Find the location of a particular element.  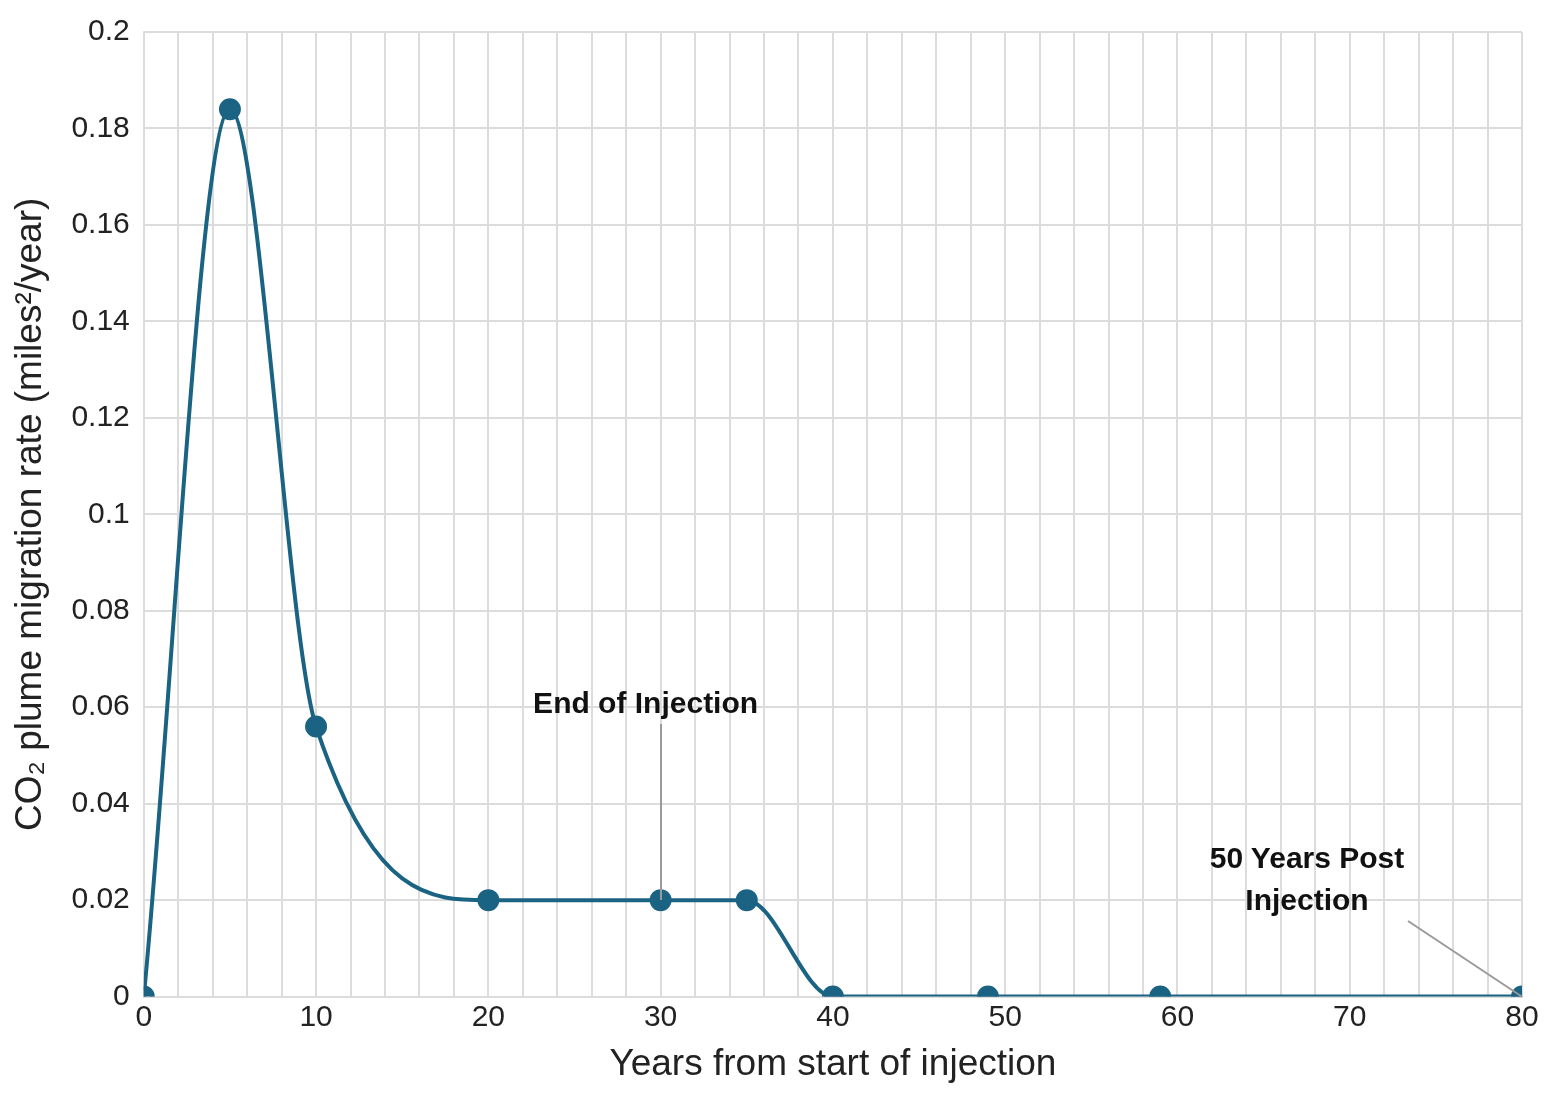

y-tick-label: 0.06 is located at coordinates (100, 705).